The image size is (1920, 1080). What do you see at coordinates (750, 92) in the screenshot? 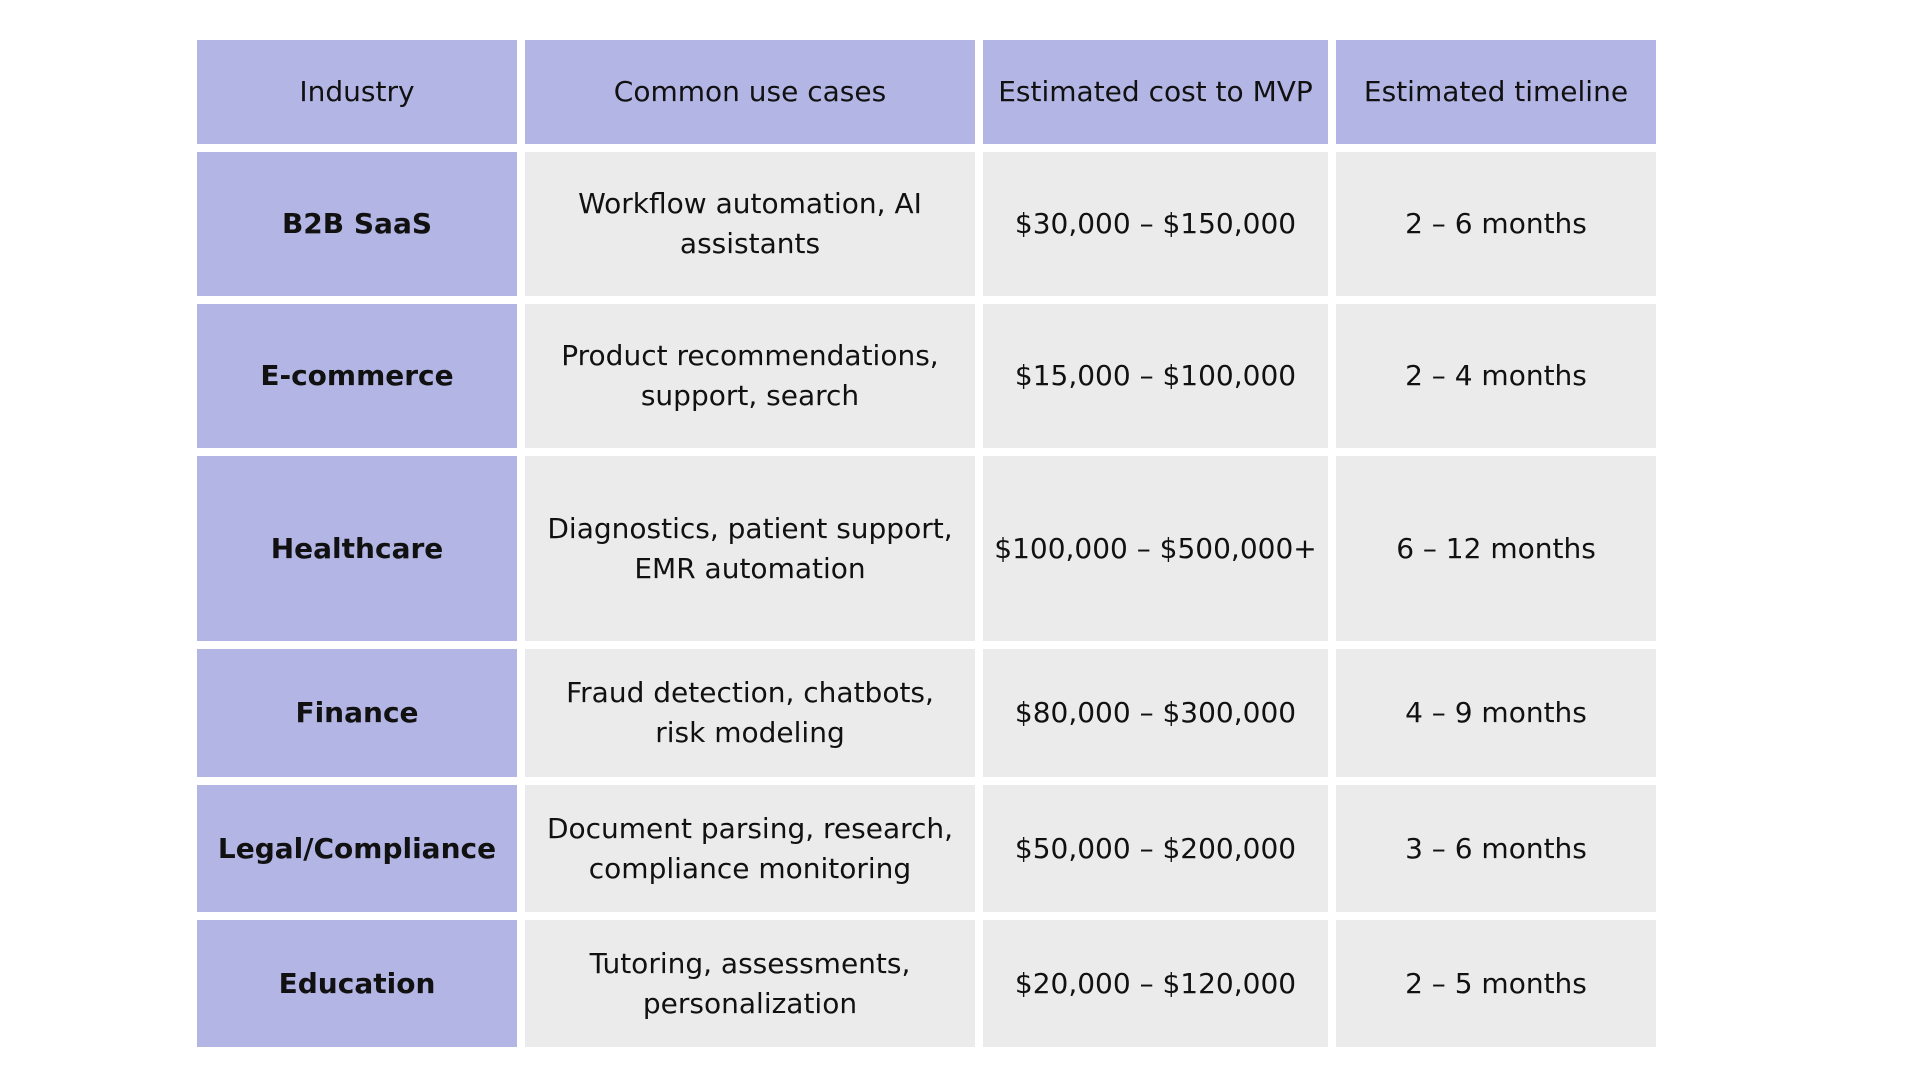
I see `header-use-cases: Common use cases` at bounding box center [750, 92].